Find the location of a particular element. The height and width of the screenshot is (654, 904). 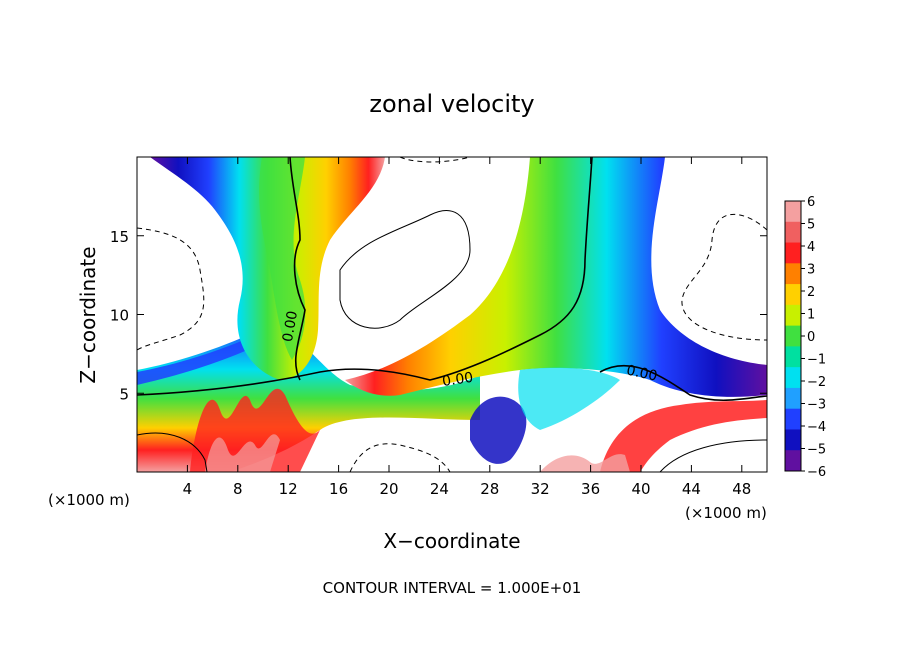

colorbar-label: −1 is located at coordinates (816, 360).